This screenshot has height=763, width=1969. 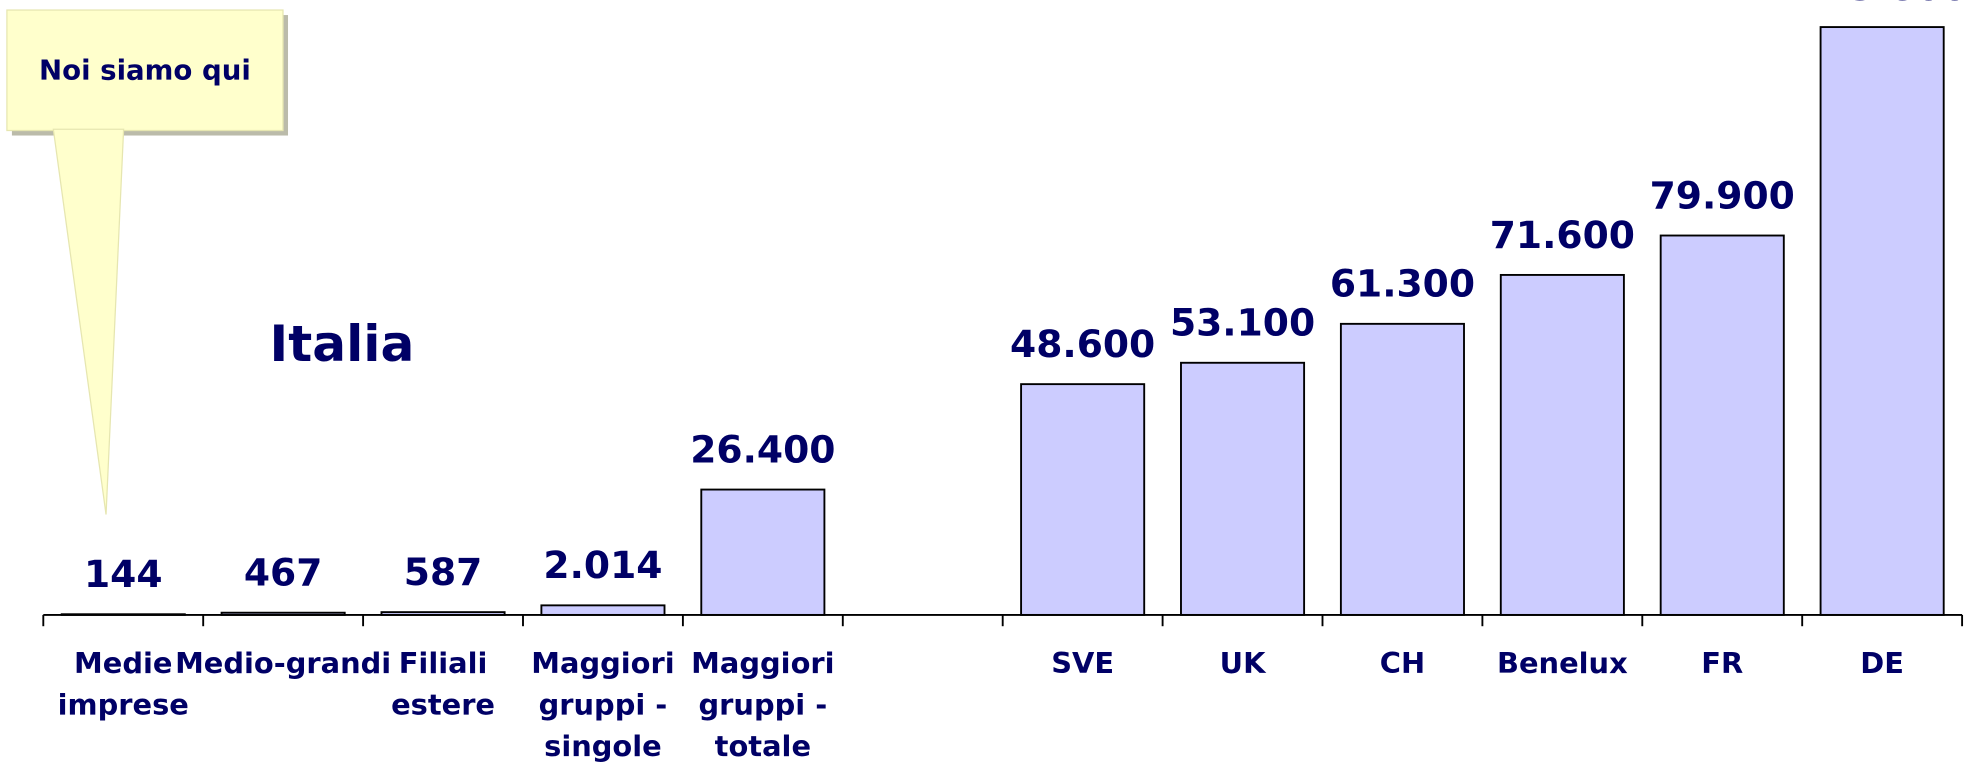 What do you see at coordinates (342, 343) in the screenshot?
I see `annotation: Italia` at bounding box center [342, 343].